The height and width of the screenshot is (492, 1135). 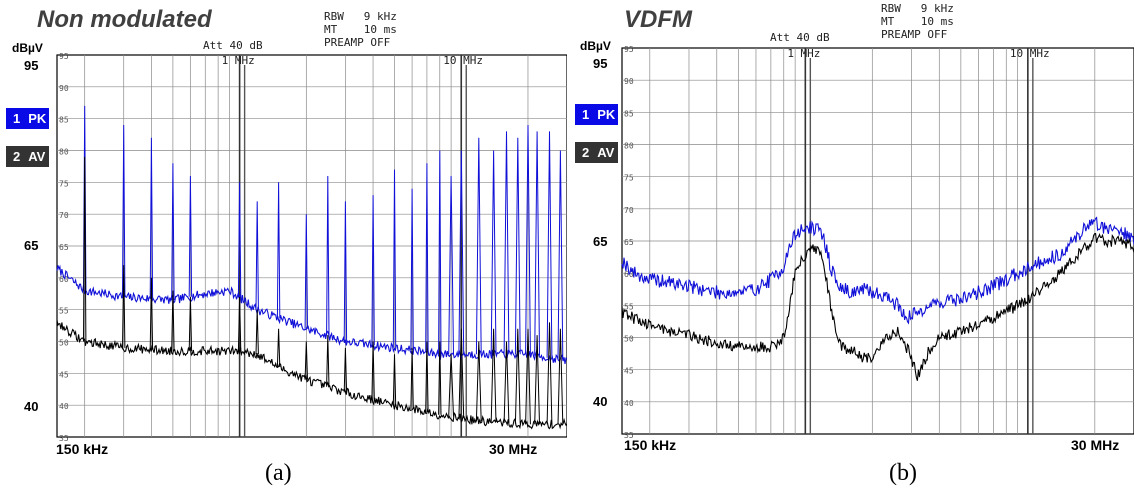 What do you see at coordinates (360, 29) in the screenshot?
I see `measurement-settings: RBW 9 kHz MT 10 ms PREAMP OFF` at bounding box center [360, 29].